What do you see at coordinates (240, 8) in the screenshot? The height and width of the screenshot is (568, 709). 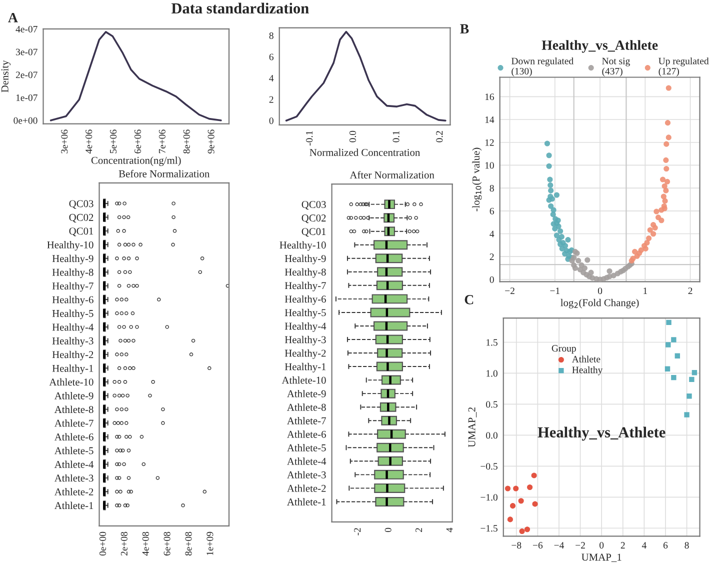 I see `chart-title: Data standardization` at bounding box center [240, 8].